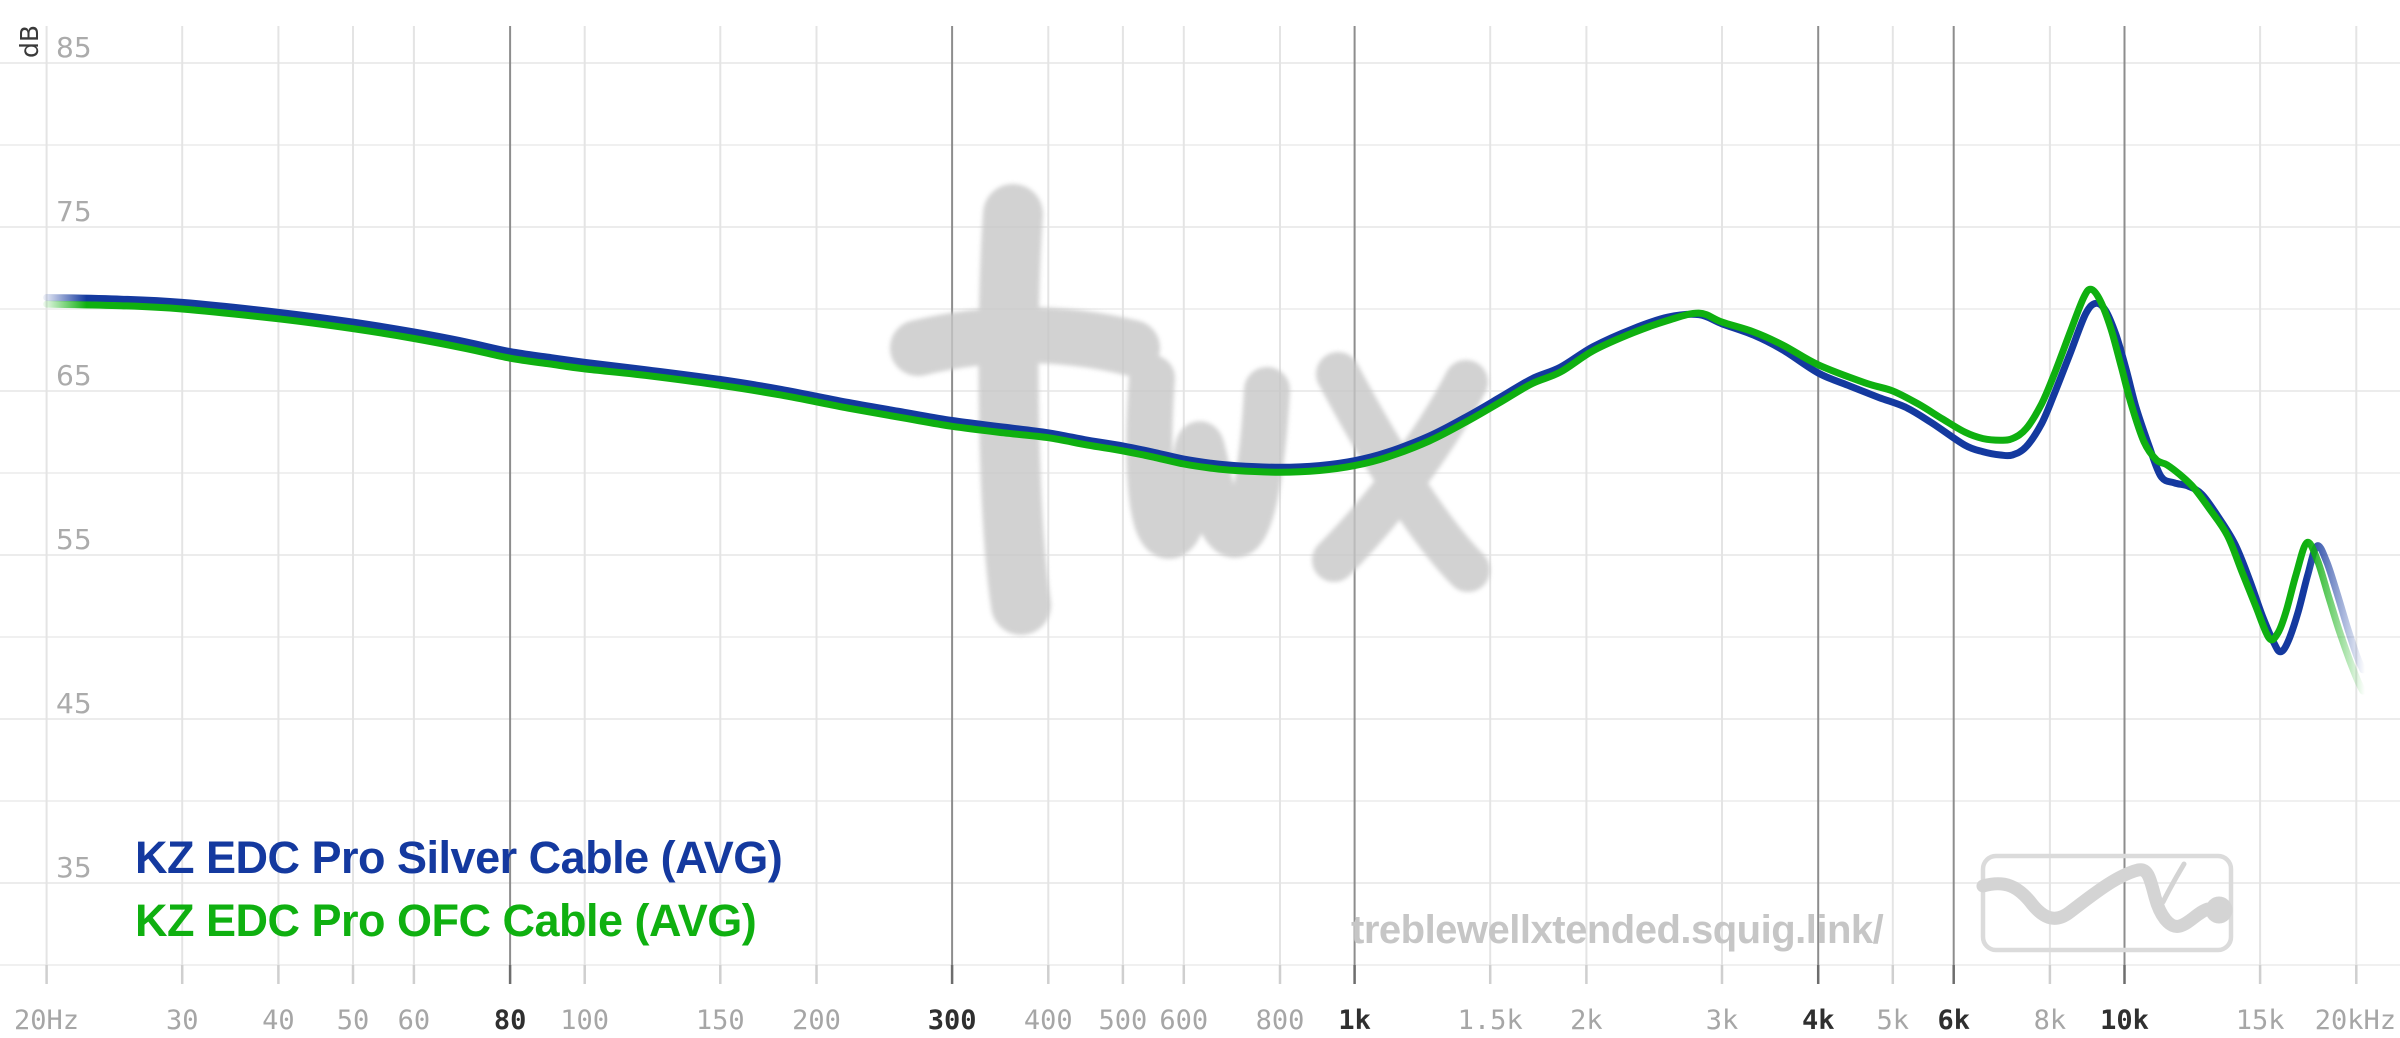 This screenshot has width=2400, height=1038. I want to click on squiglink-logo-badge, so click(2105, 903).